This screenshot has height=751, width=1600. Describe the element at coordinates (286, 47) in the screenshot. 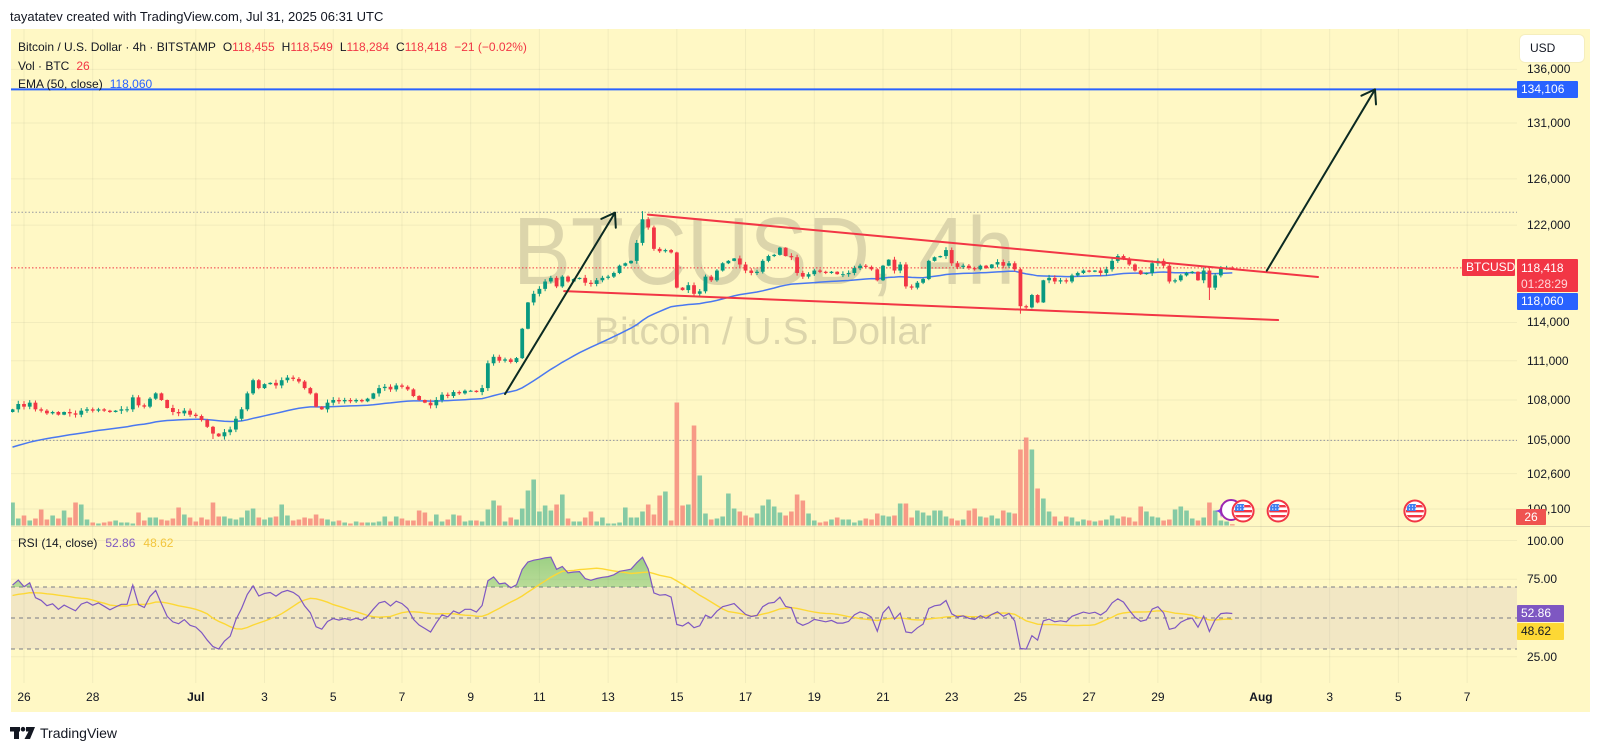

I see `high-label: H` at that location.